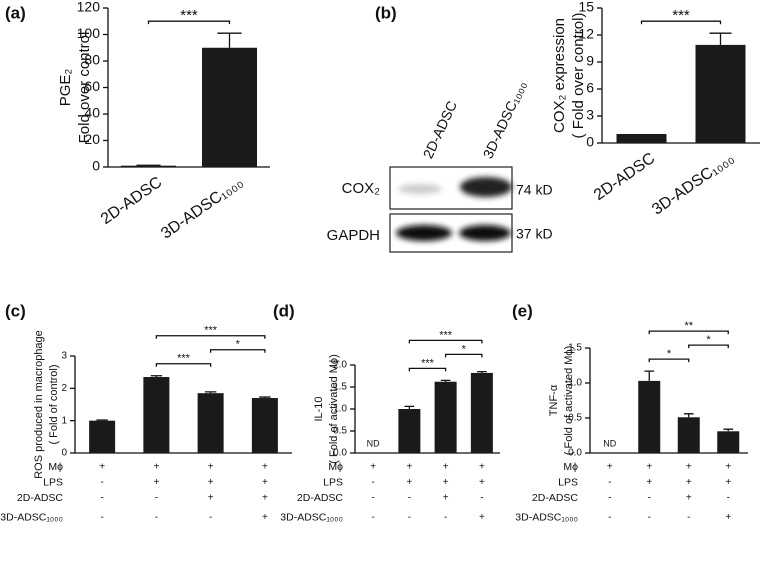 This screenshot has width=778, height=585. Describe the element at coordinates (89, 7) in the screenshot. I see `y-tick-label: 120` at that location.